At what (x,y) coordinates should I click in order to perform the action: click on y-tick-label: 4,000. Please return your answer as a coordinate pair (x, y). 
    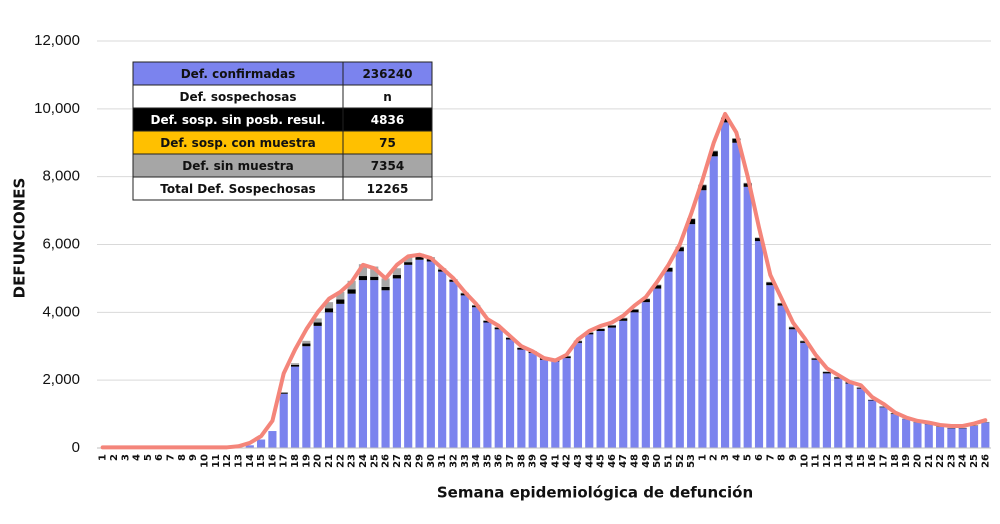
    Looking at the image, I should click on (61, 311).